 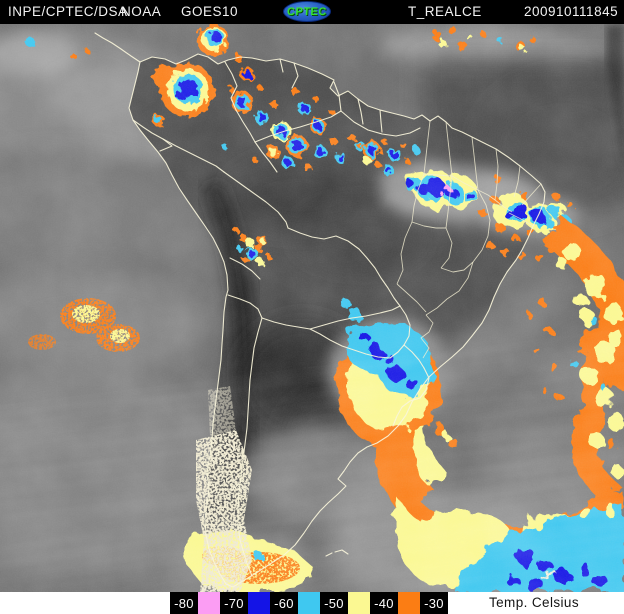 What do you see at coordinates (141, 11) in the screenshot?
I see `agency-label: NOAA` at bounding box center [141, 11].